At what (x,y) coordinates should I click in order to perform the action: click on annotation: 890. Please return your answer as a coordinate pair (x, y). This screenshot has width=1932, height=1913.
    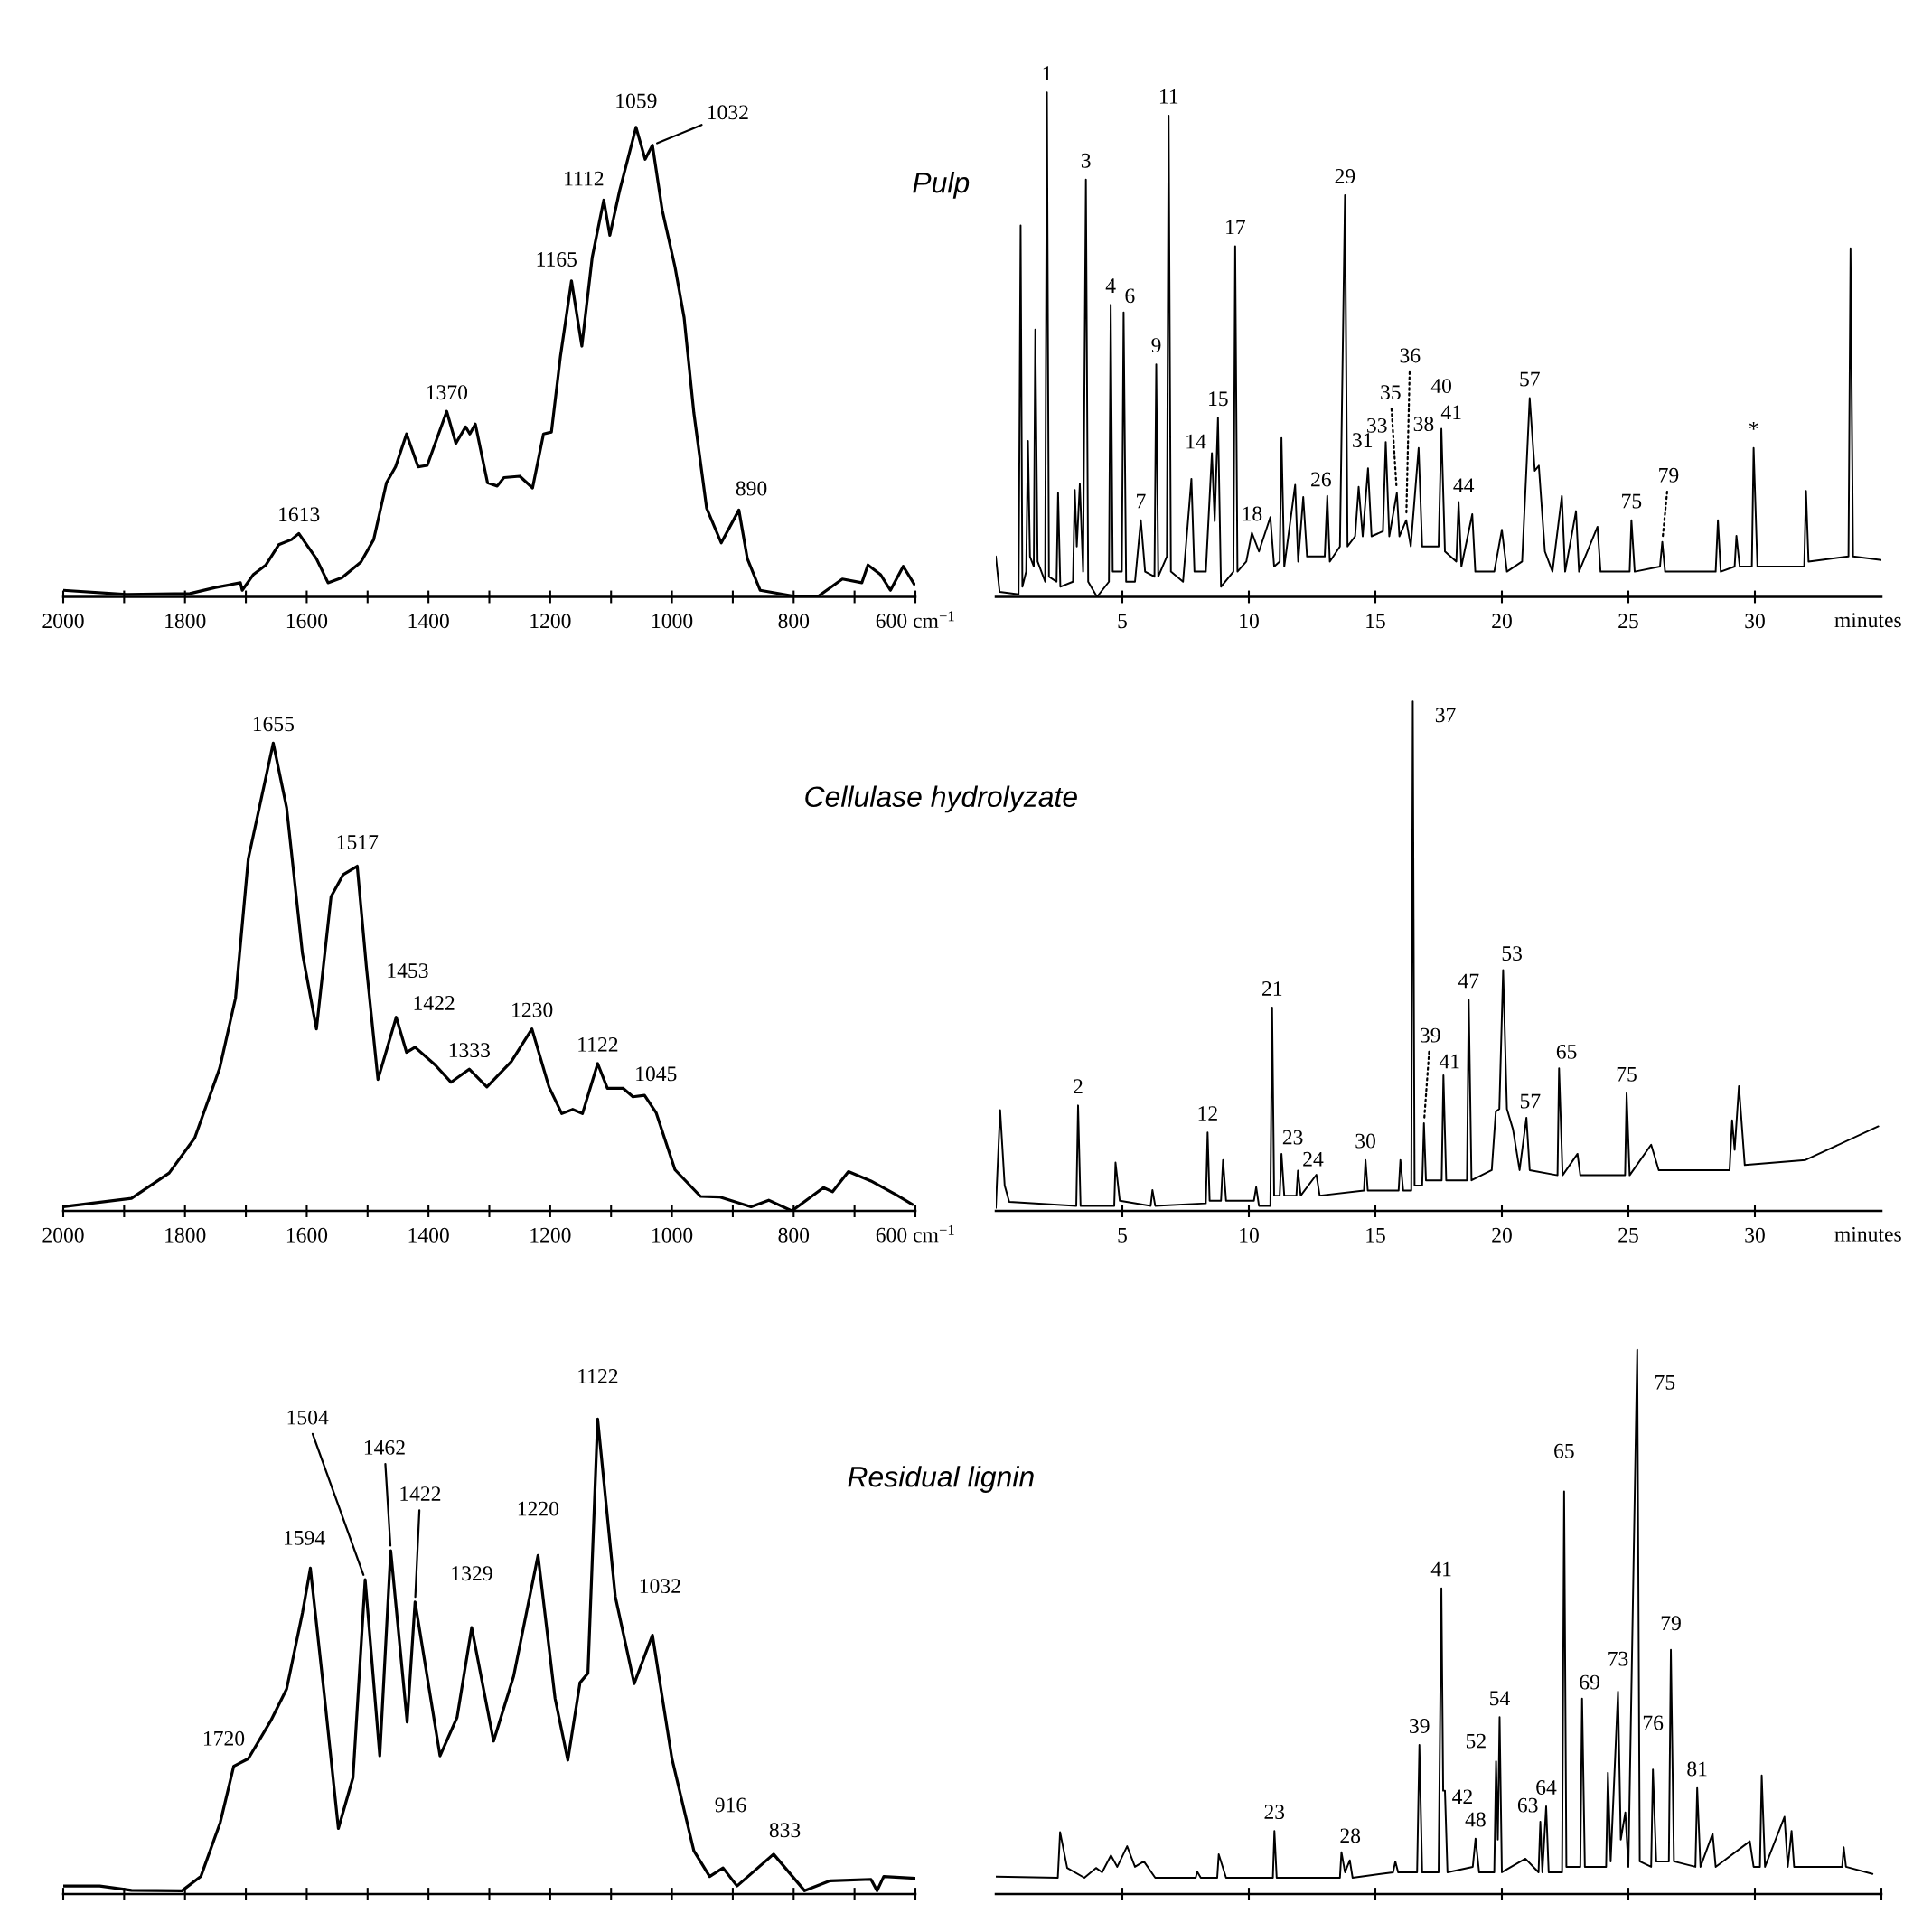
    Looking at the image, I should click on (751, 488).